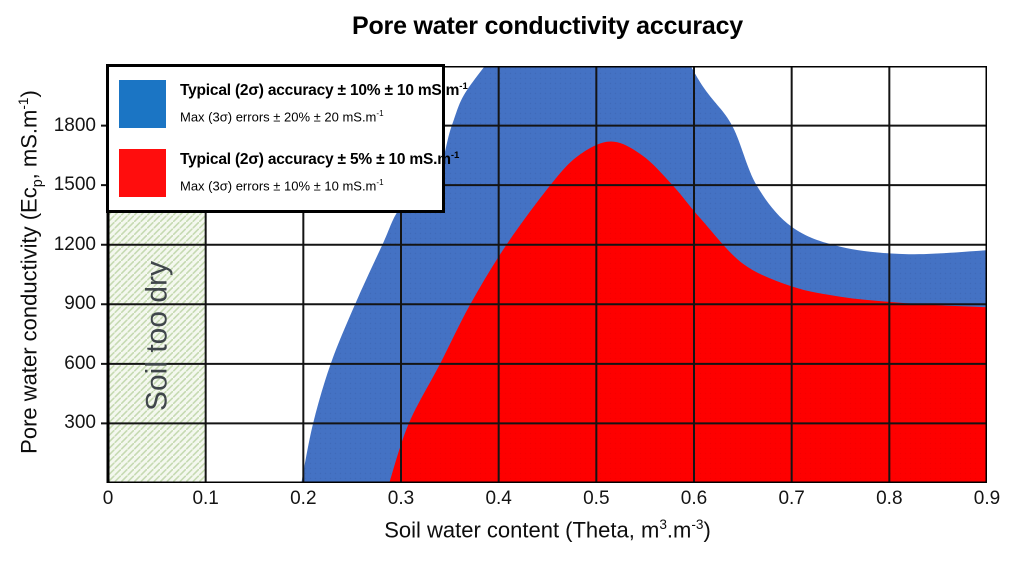  Describe the element at coordinates (282, 186) in the screenshot. I see `legend-red-max-errors: Max (3σ) errors ± 10% ± 10 mS.m-1` at that location.